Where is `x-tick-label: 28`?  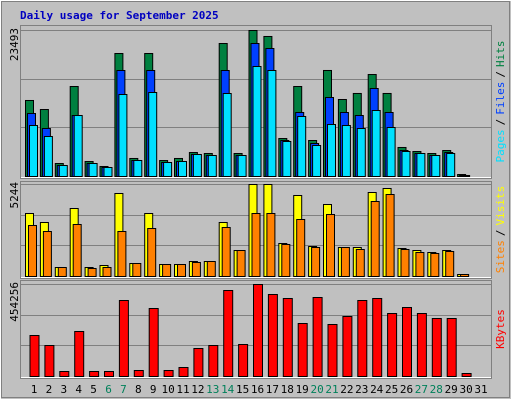
x-tick-label: 28 is located at coordinates (436, 389).